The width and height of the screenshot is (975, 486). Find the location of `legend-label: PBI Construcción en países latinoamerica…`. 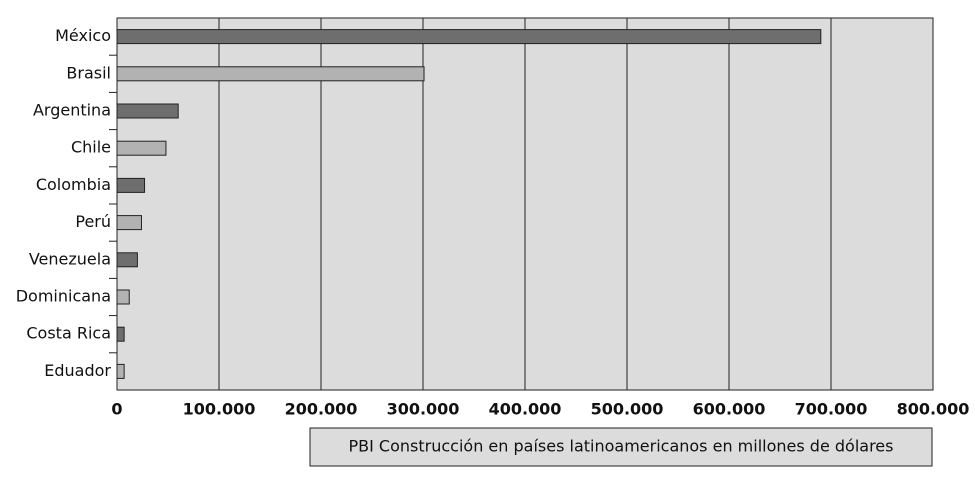

legend-label: PBI Construcción en países latinoamerica… is located at coordinates (621, 446).